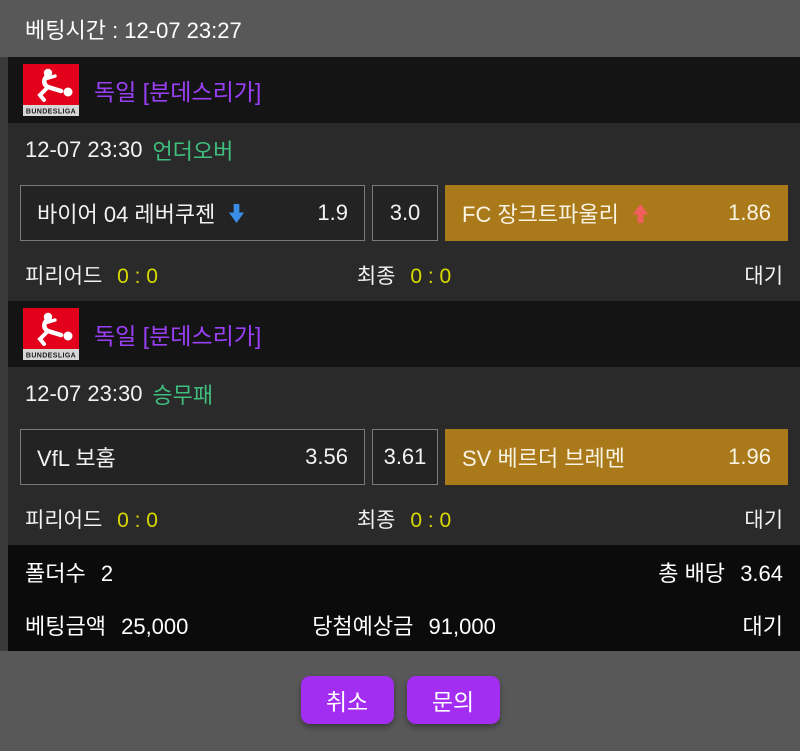  I want to click on match-info-row: 12-07 23:30 승무패, so click(404, 394).